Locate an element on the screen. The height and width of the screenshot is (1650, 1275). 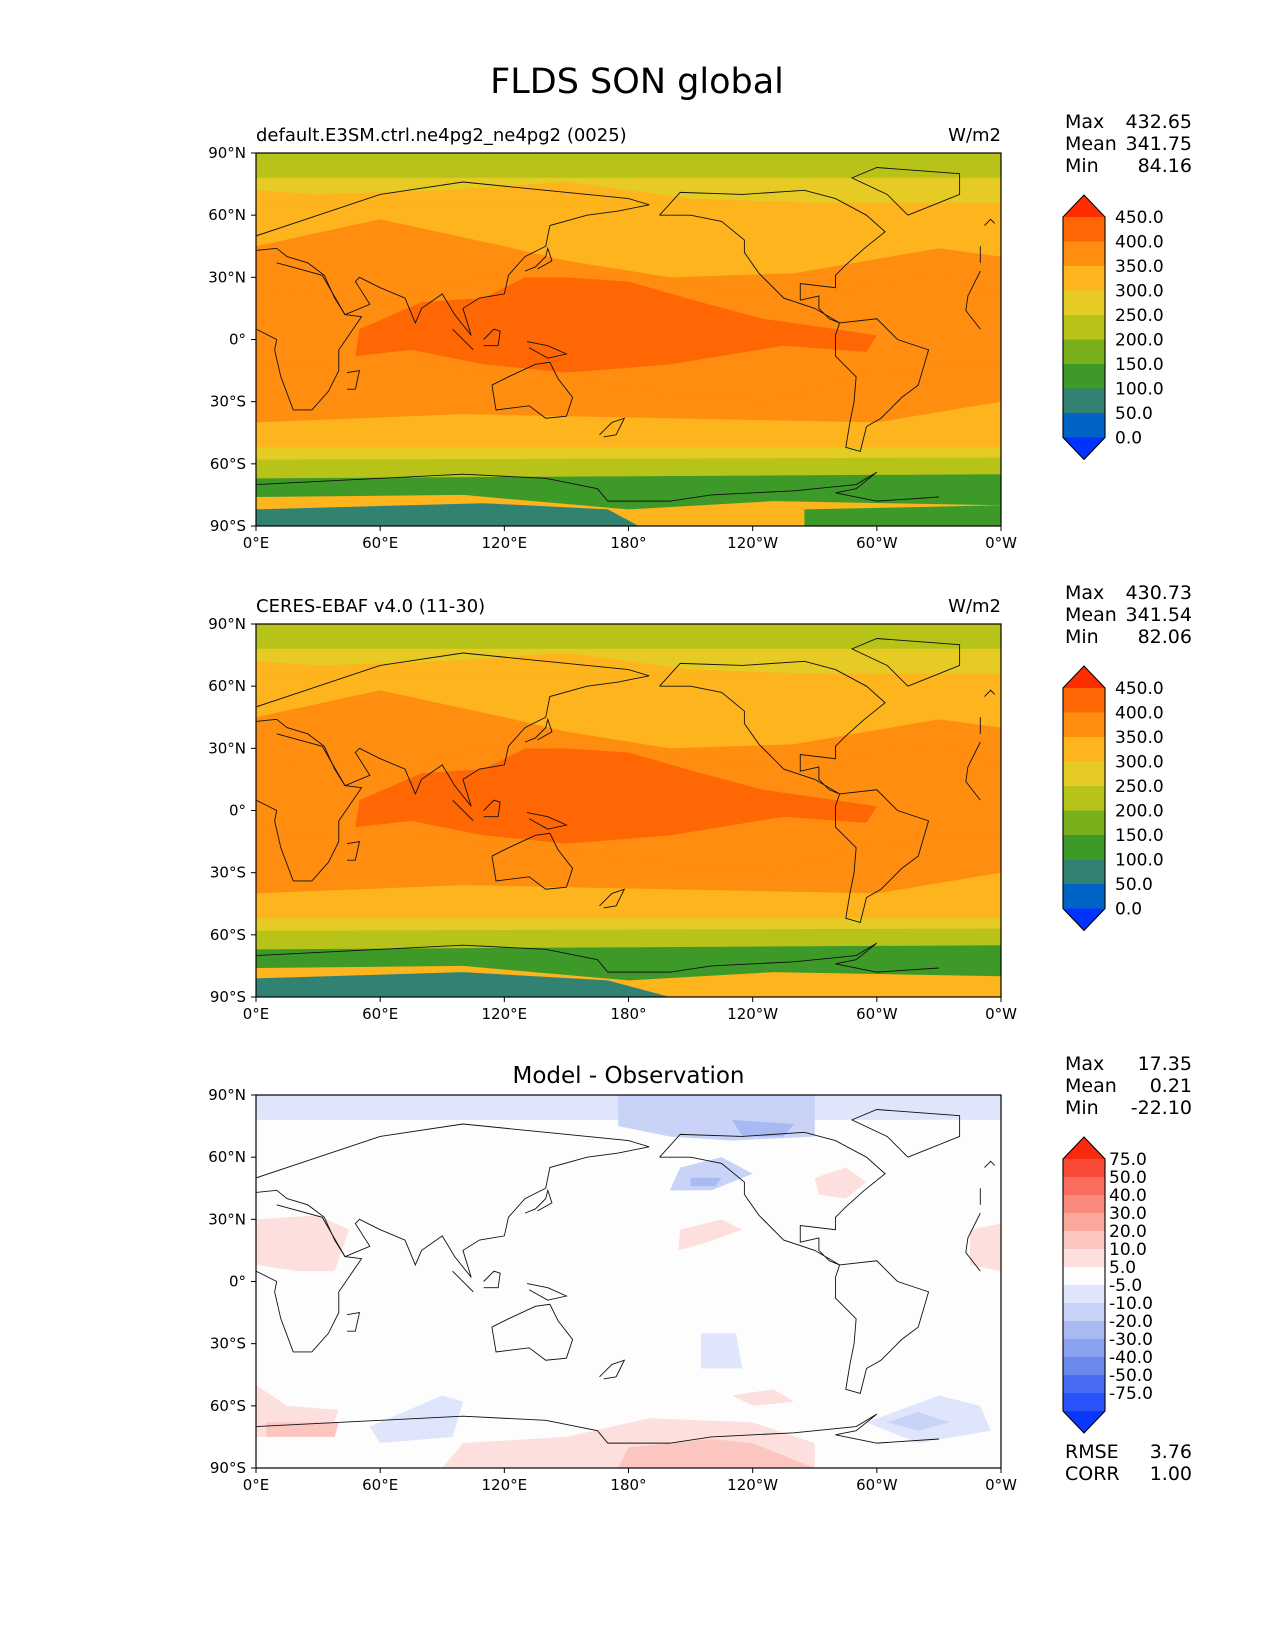
colorbar-label: 300.0 is located at coordinates (1139, 763).